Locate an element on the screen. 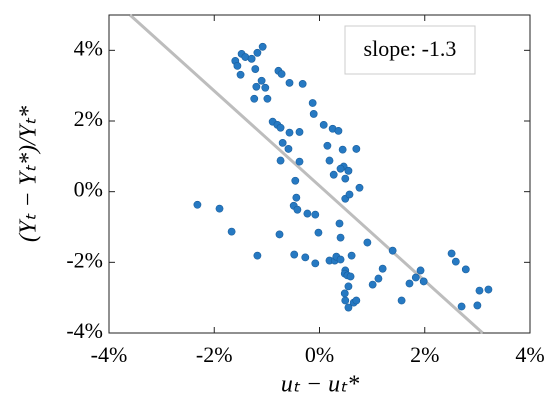 The image size is (552, 409). x-tick-label: -4% is located at coordinates (109, 354).